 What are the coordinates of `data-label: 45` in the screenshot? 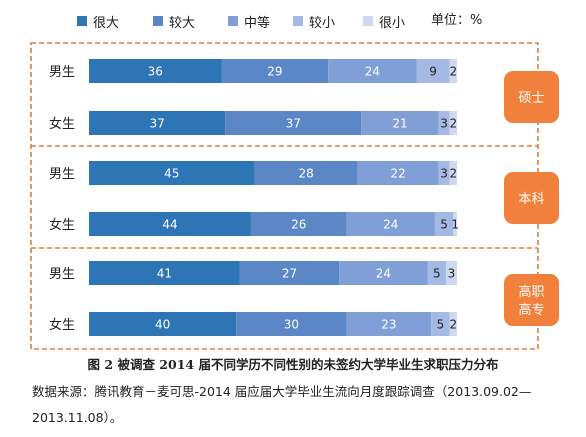 It's located at (171, 174).